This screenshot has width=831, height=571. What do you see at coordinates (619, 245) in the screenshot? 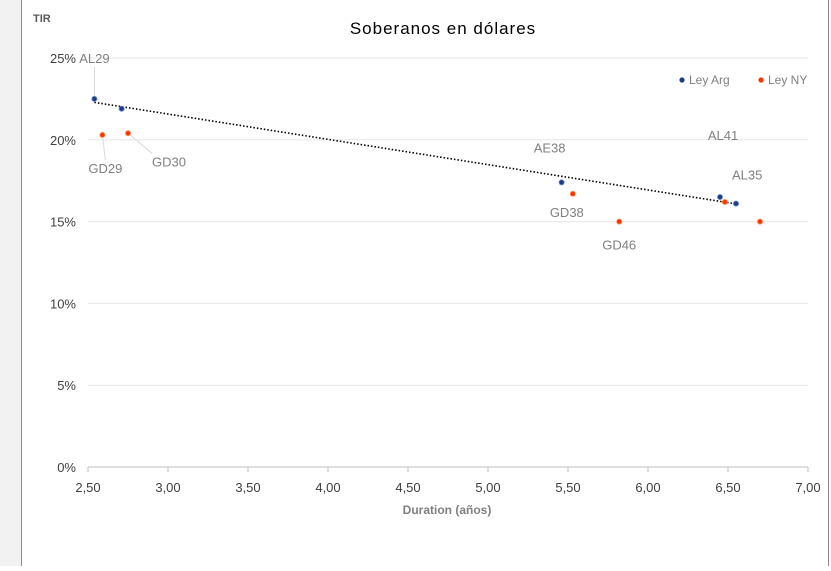
I see `point-label: GD46` at bounding box center [619, 245].